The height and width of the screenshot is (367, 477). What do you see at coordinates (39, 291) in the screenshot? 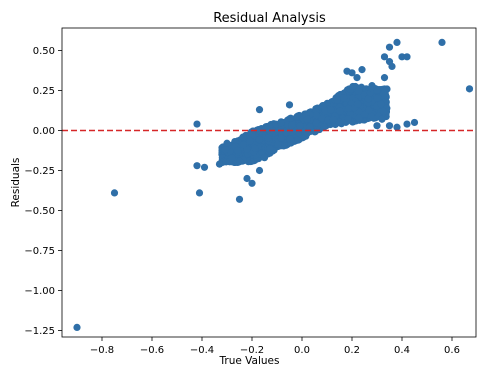
I see `y-tick-label: −1.00` at bounding box center [39, 291].